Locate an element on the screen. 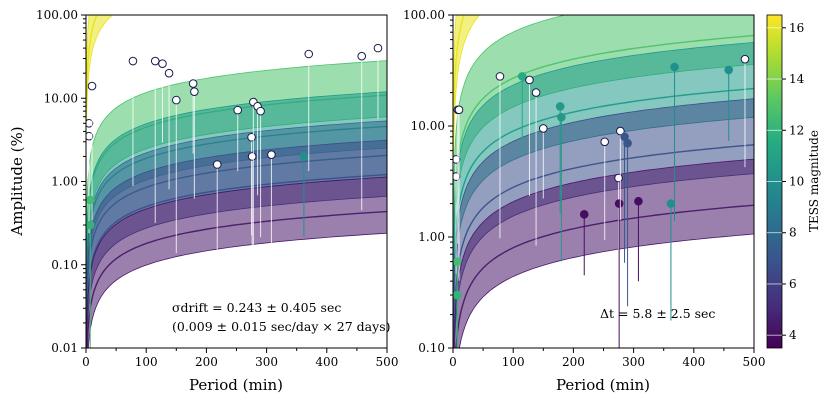  left-x-tick-label: 0 is located at coordinates (86, 362).